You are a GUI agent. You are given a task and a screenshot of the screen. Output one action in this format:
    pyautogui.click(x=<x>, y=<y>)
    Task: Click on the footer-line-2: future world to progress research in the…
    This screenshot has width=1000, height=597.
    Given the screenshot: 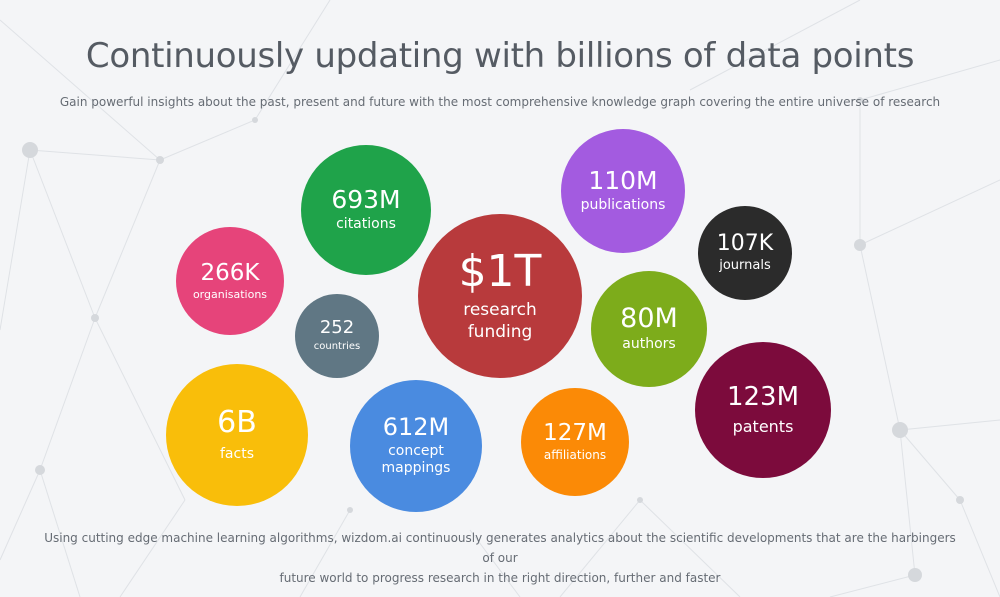 What is the action you would take?
    pyautogui.click(x=500, y=578)
    